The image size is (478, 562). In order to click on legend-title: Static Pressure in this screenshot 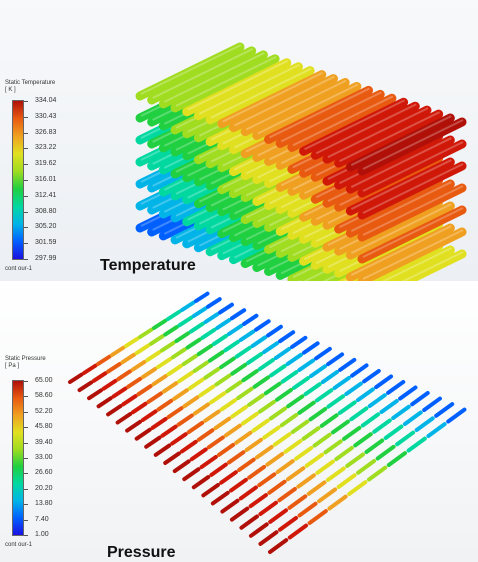, I will do `click(25, 359)`.